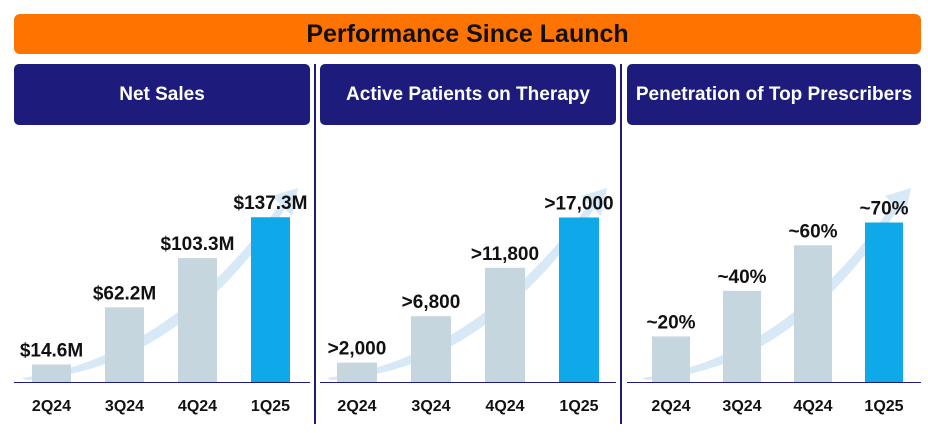  What do you see at coordinates (357, 349) in the screenshot?
I see `data-label: >2,000` at bounding box center [357, 349].